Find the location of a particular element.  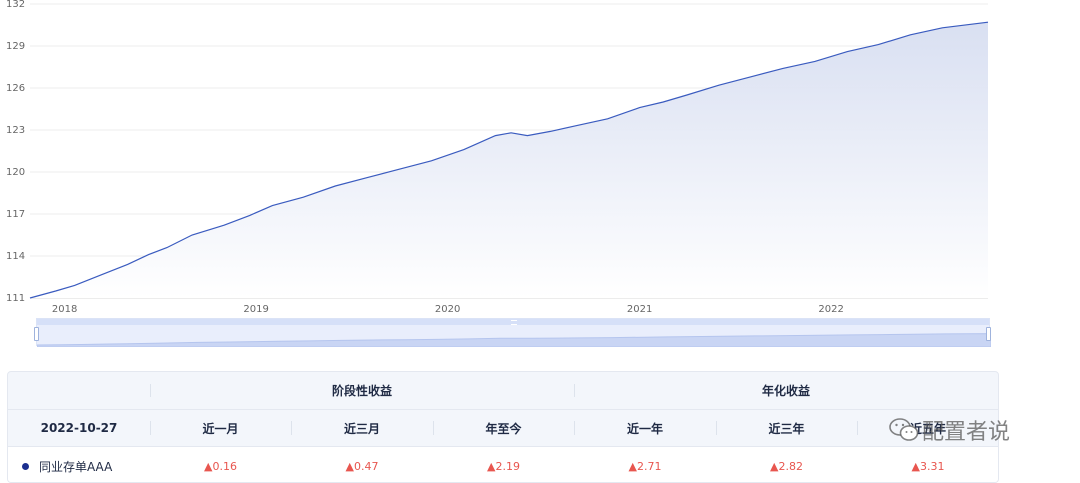

wechat-icon is located at coordinates (904, 429).